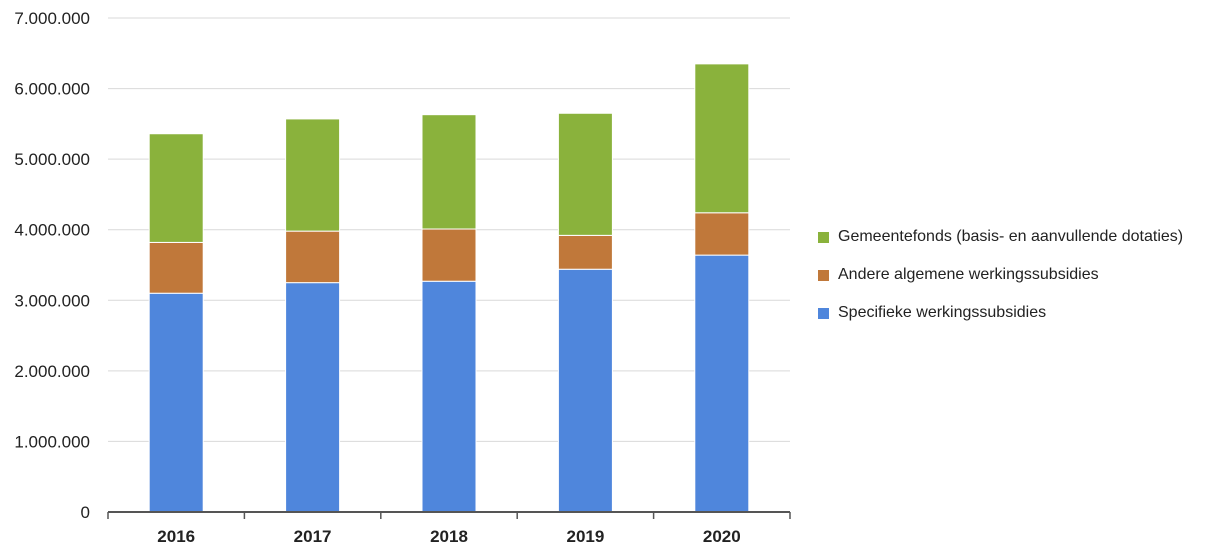 The image size is (1226, 549). Describe the element at coordinates (52, 371) in the screenshot. I see `y-tick-label: 2.000.000` at that location.